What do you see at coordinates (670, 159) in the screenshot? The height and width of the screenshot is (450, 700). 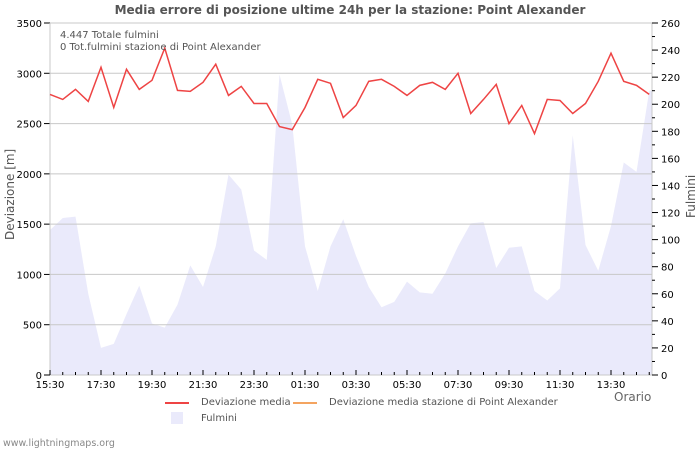 I see `svg-text: 160` at bounding box center [670, 159].